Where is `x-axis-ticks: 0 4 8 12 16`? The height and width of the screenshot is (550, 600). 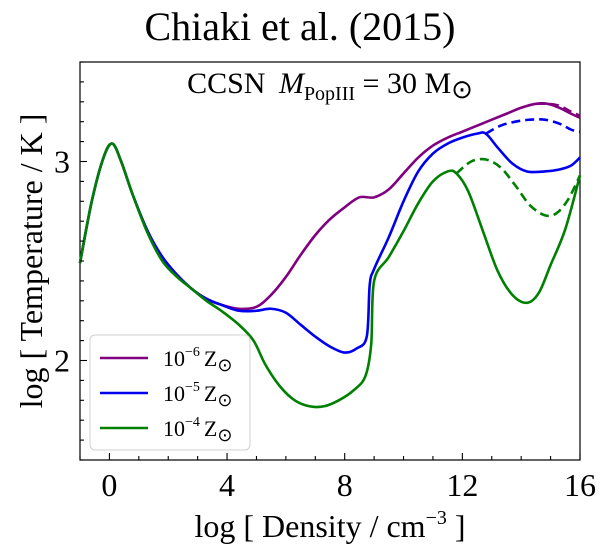
x-axis-ticks: 0 4 8 12 16 is located at coordinates (337, 478).